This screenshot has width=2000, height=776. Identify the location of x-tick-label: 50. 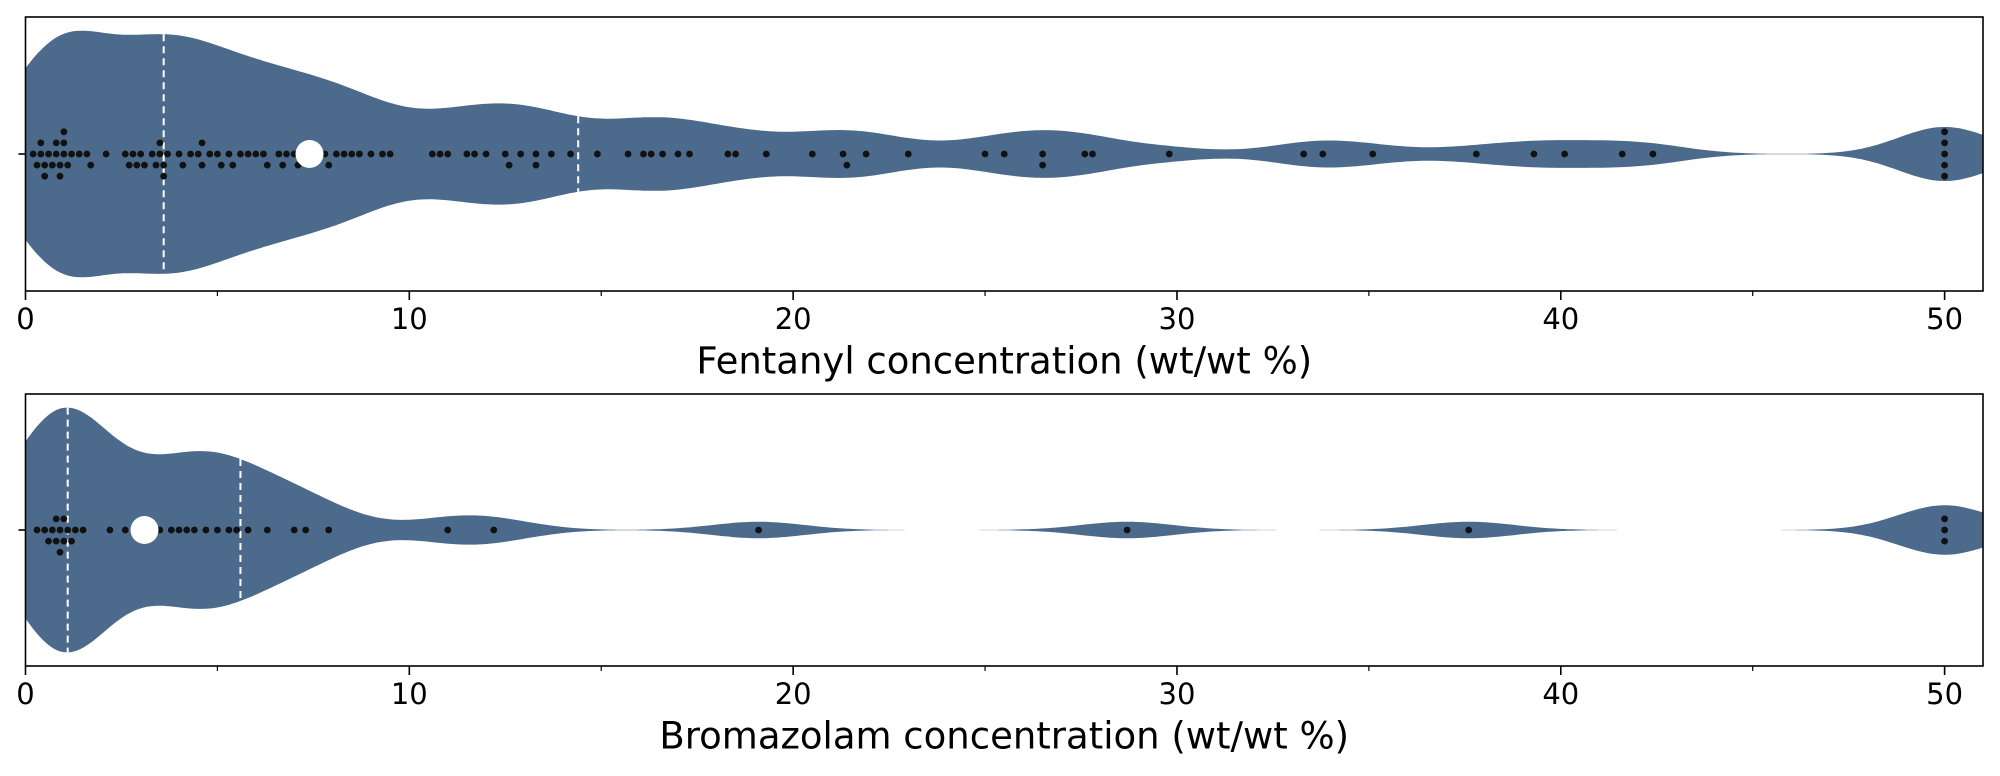
(1944, 694).